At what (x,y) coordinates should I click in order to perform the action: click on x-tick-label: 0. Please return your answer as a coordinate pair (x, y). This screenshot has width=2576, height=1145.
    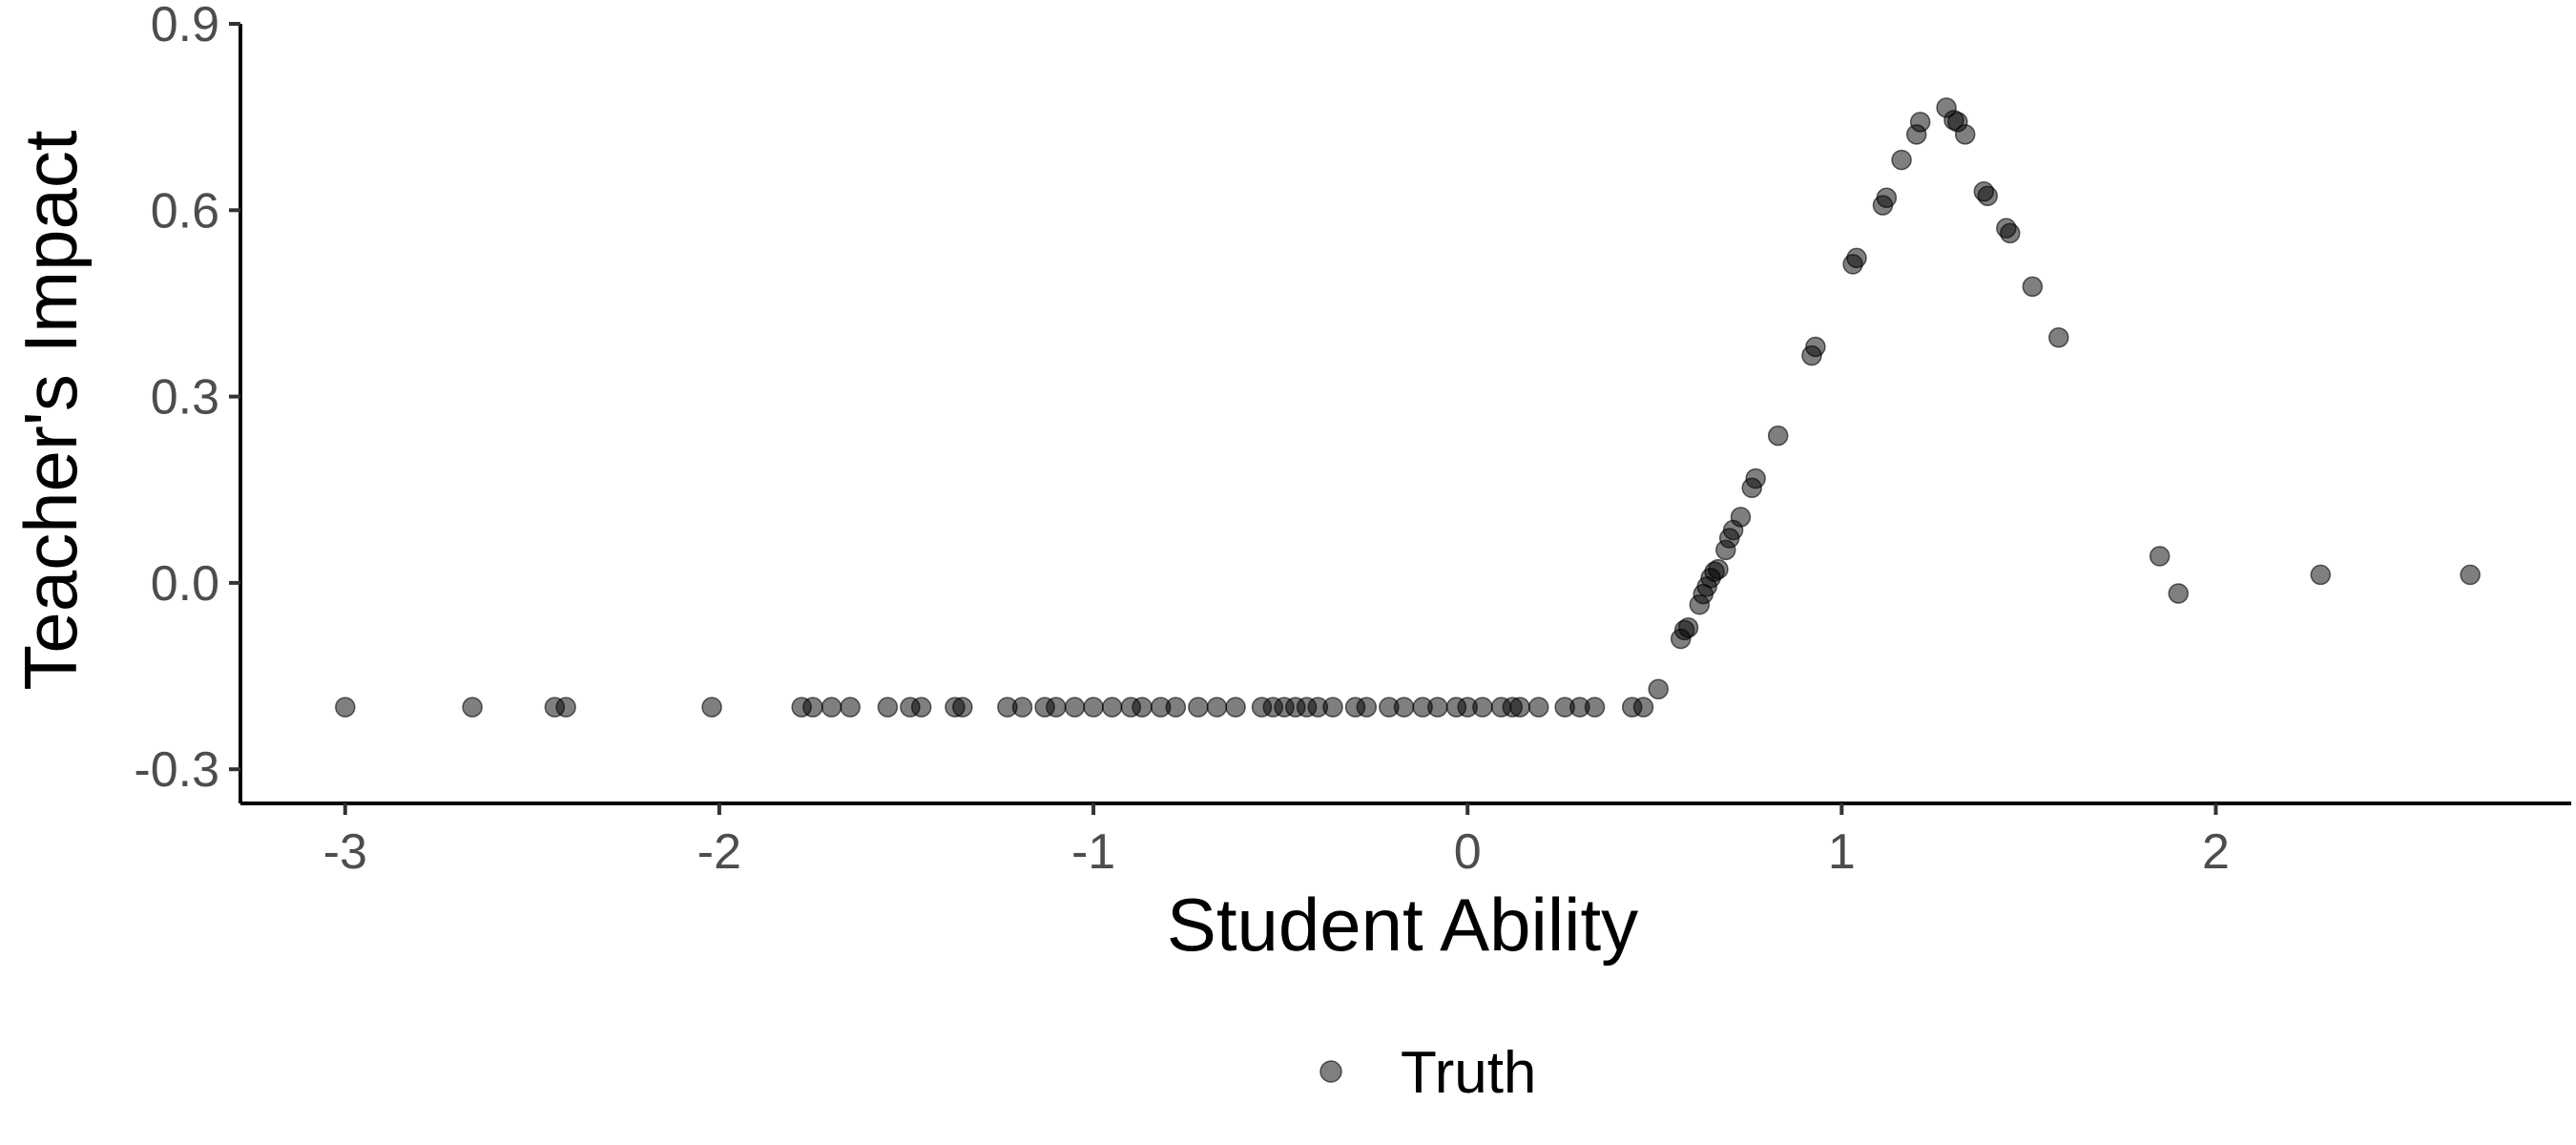
    Looking at the image, I should click on (1468, 852).